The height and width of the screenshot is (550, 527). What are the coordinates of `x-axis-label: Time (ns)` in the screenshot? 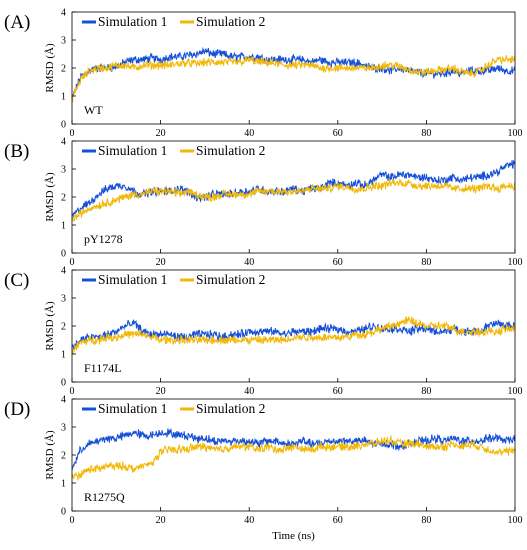 It's located at (293, 536).